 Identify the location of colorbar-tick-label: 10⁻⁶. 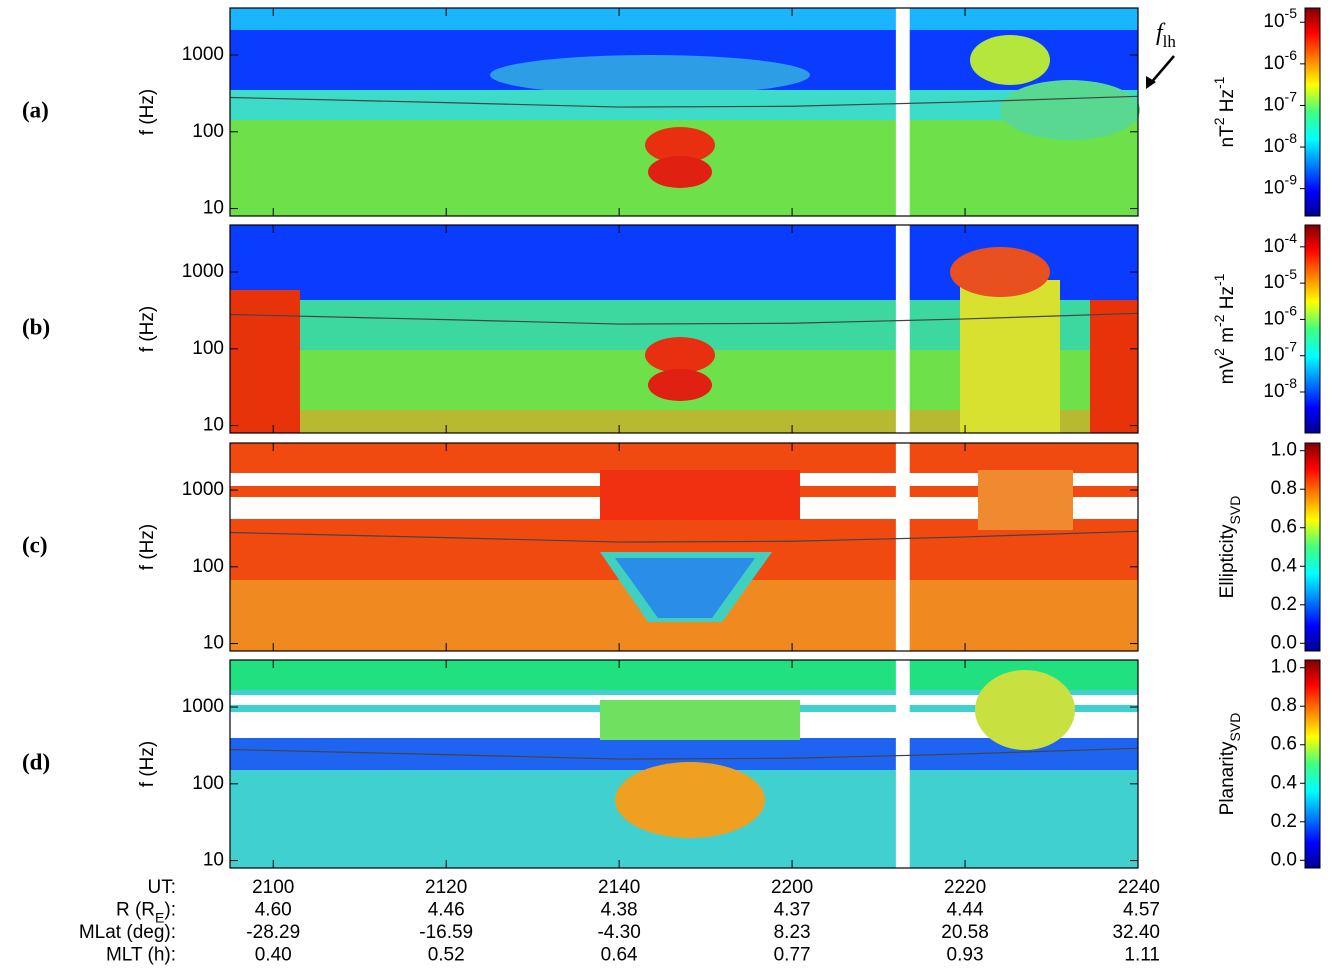
(1280, 60).